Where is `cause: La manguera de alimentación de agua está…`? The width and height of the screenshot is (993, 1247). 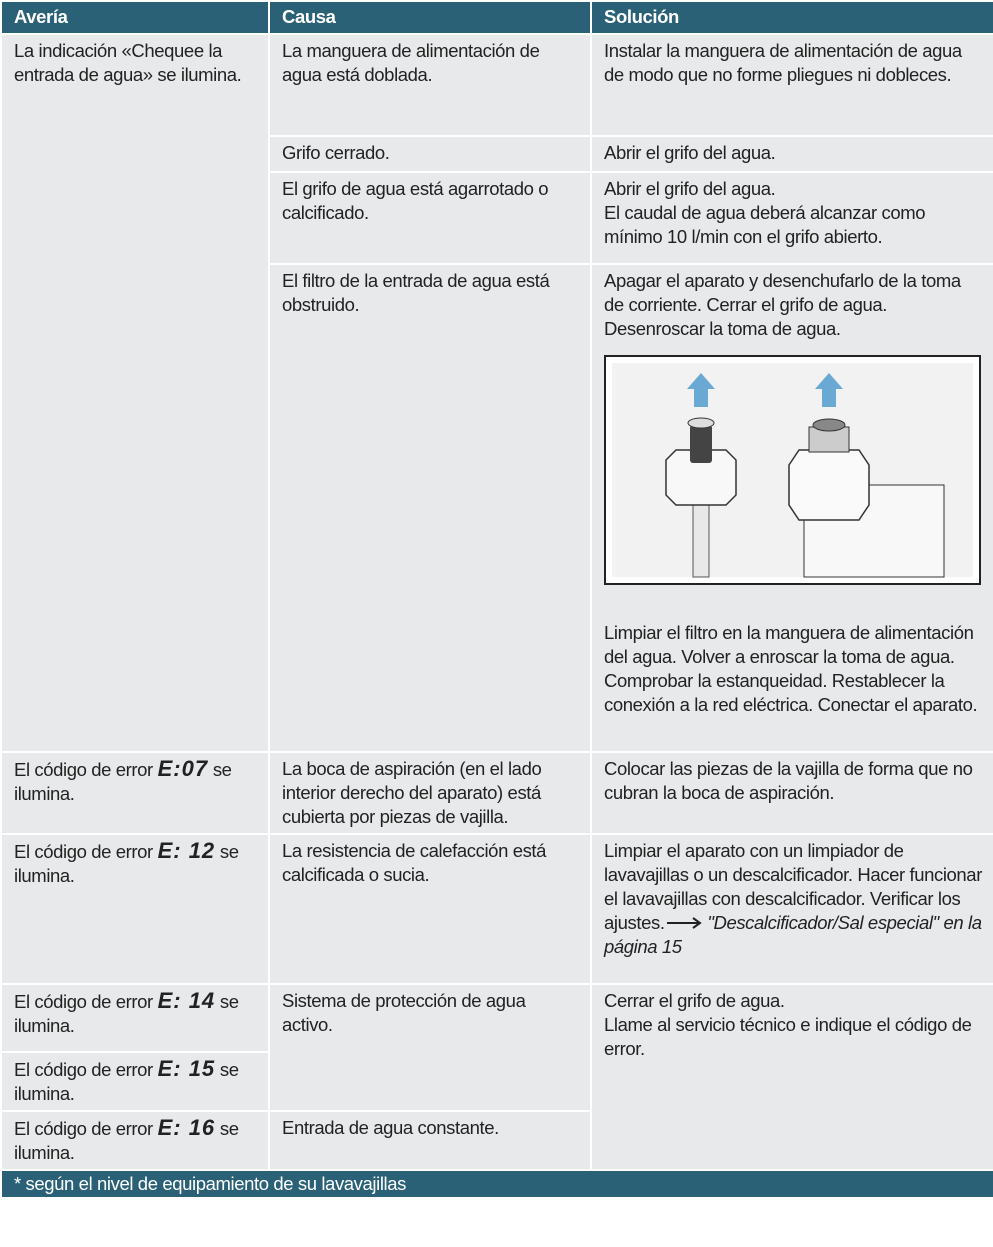
cause: La manguera de alimentación de agua está… is located at coordinates (430, 85).